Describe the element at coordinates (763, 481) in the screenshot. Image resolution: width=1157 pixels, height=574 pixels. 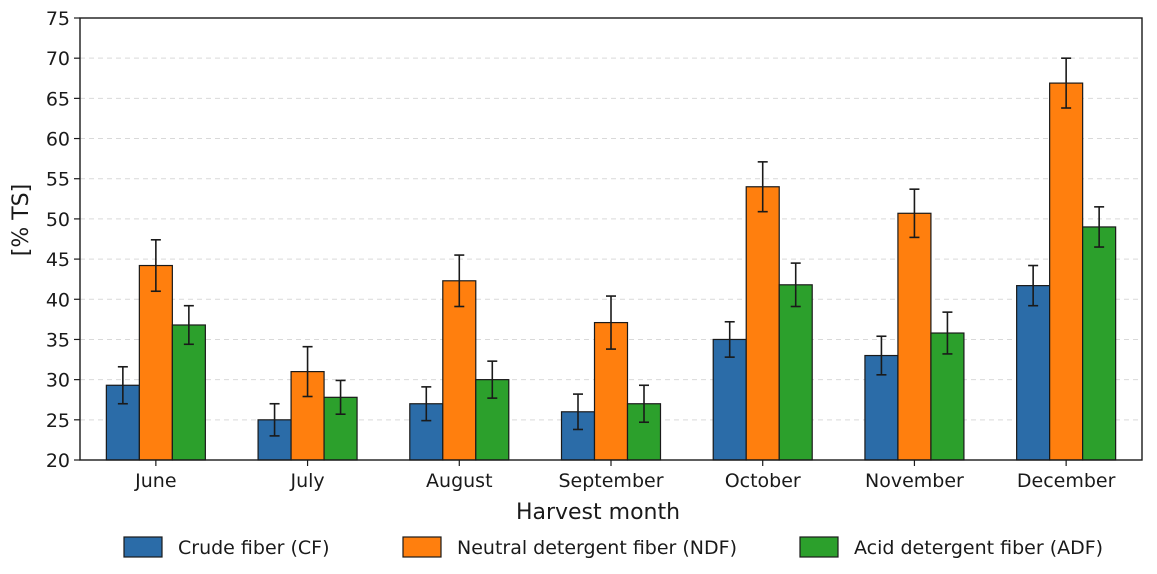
I see `x-tick-label: October` at that location.